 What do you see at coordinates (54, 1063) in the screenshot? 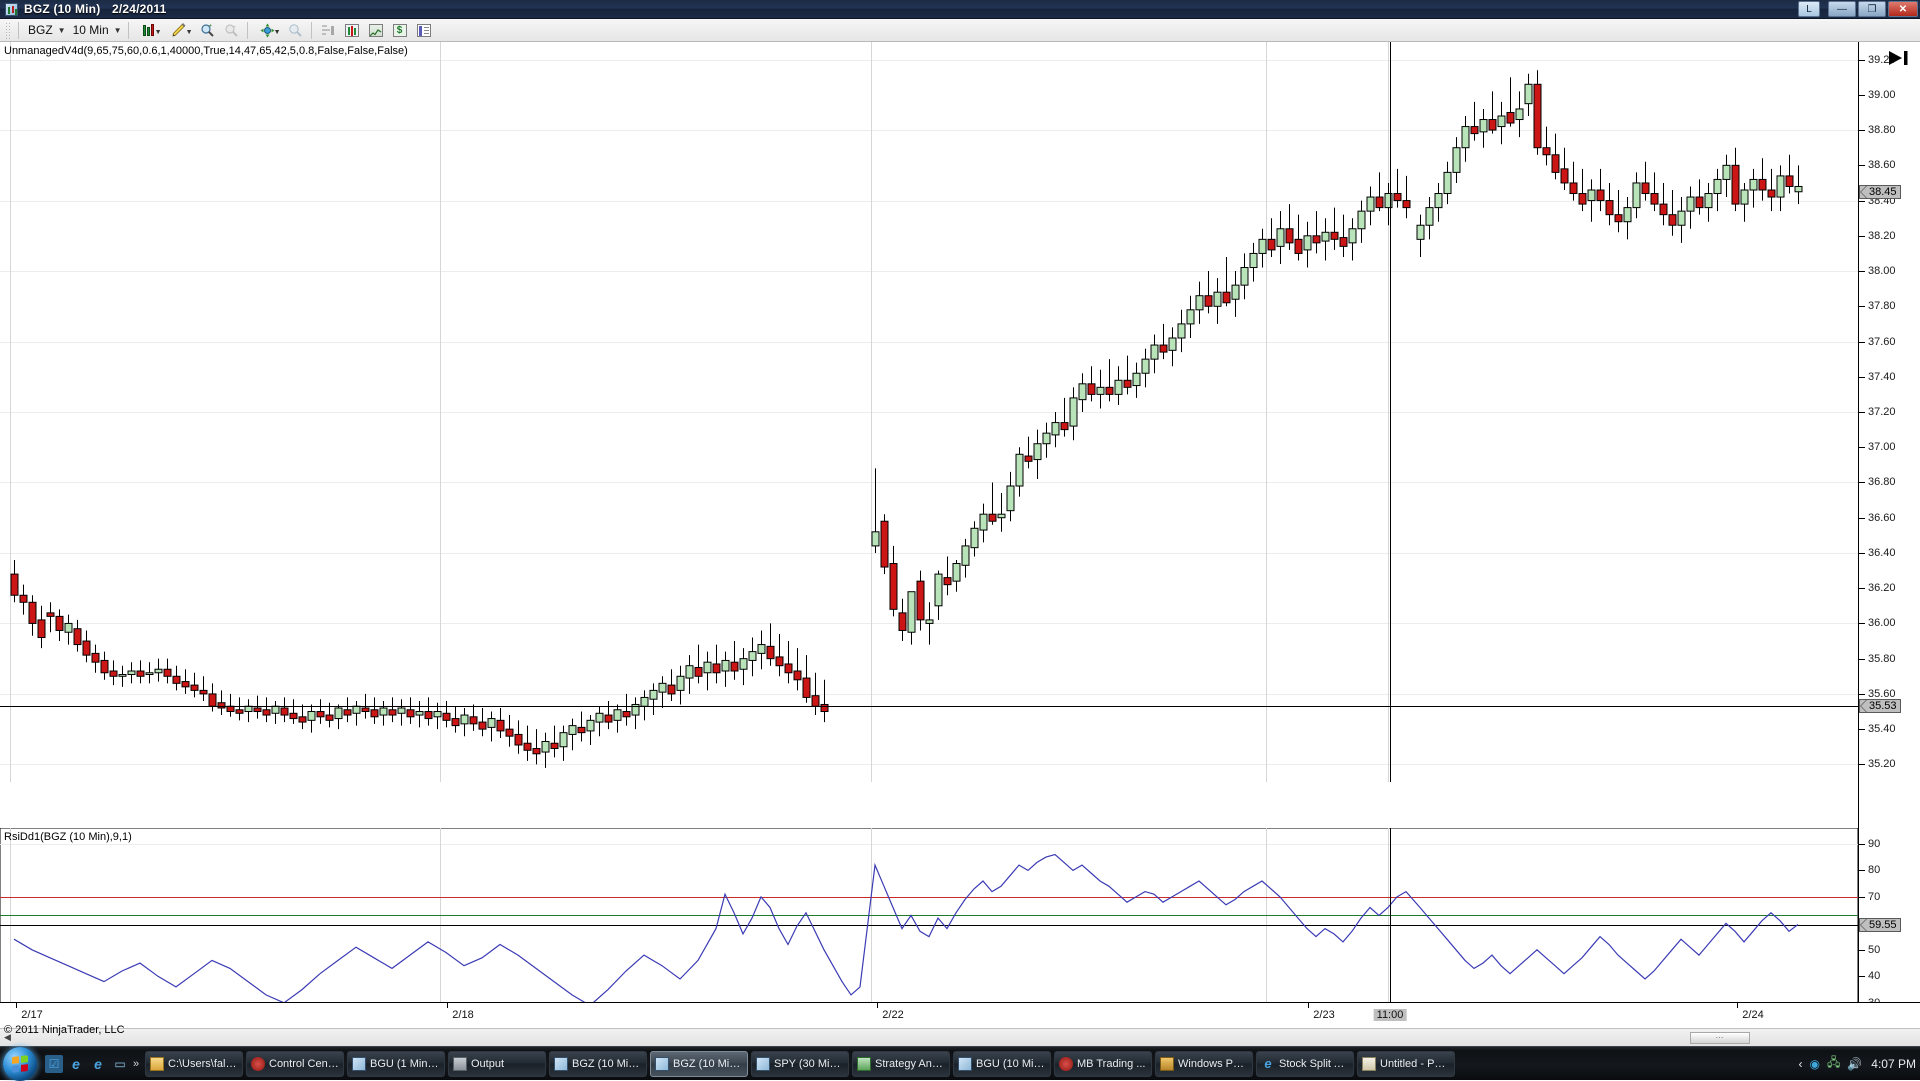
I see `show-desktop-icon: ☑` at bounding box center [54, 1063].